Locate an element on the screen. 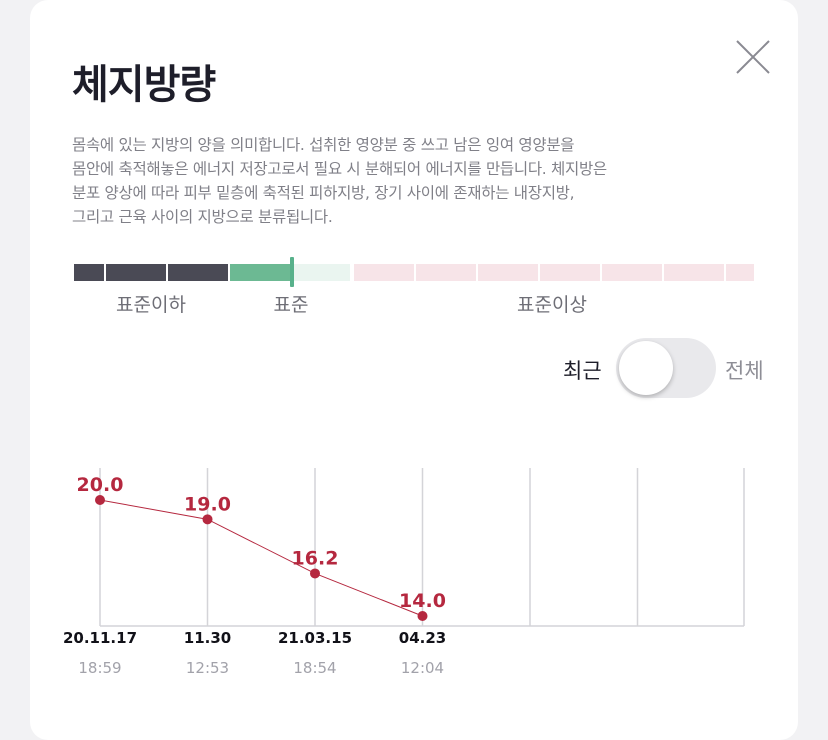  page-title: 체지방량 is located at coordinates (144, 85).